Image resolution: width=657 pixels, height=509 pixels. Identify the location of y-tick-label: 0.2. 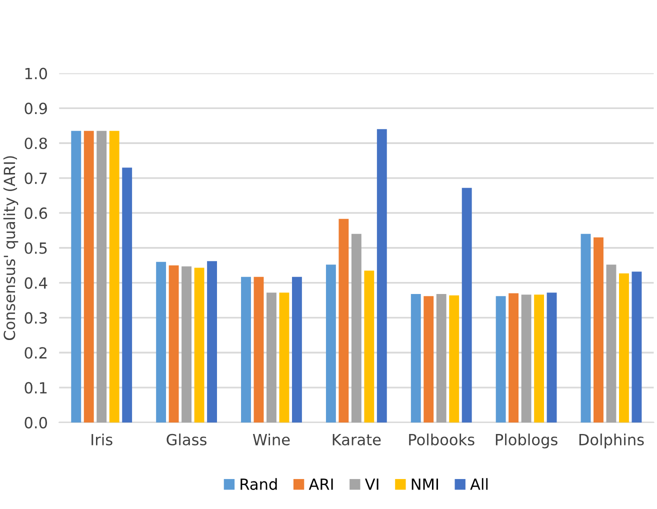
(35, 353).